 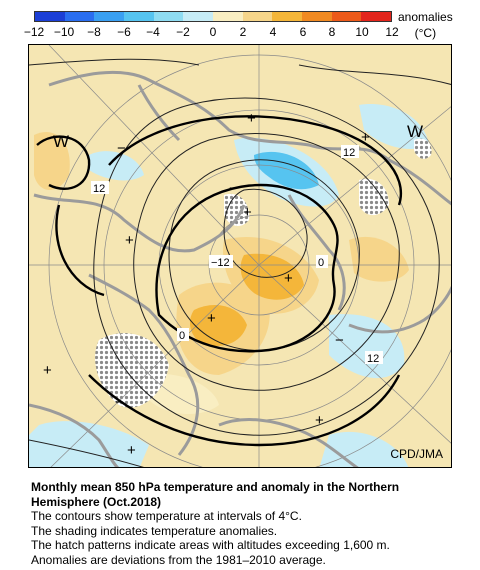 What do you see at coordinates (94, 32) in the screenshot?
I see `legend-tick: −8` at bounding box center [94, 32].